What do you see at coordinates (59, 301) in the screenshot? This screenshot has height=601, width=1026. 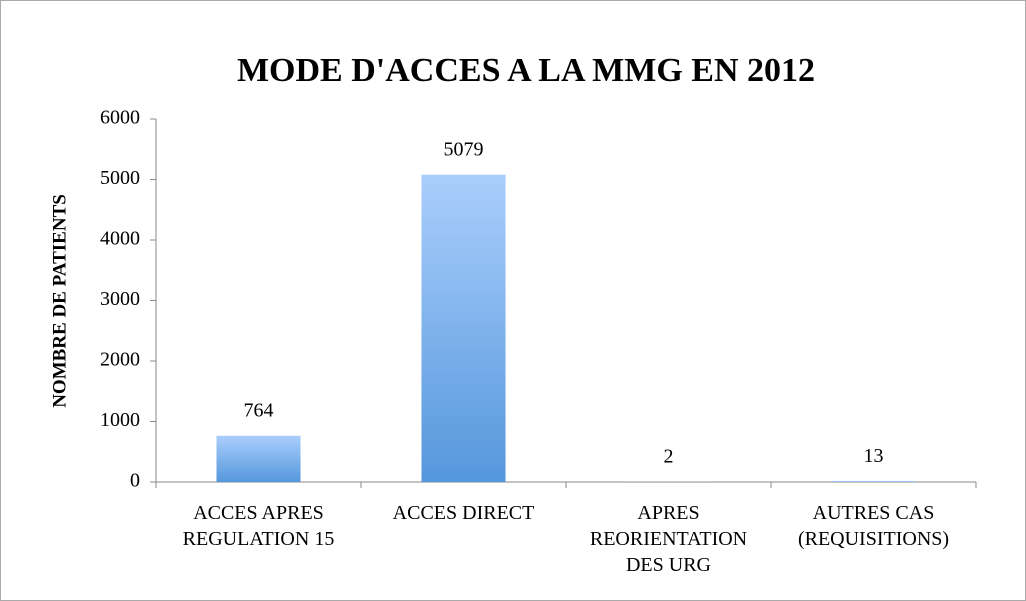 I see `y-axis-label: NOMBRE DE PATIENTS` at bounding box center [59, 301].